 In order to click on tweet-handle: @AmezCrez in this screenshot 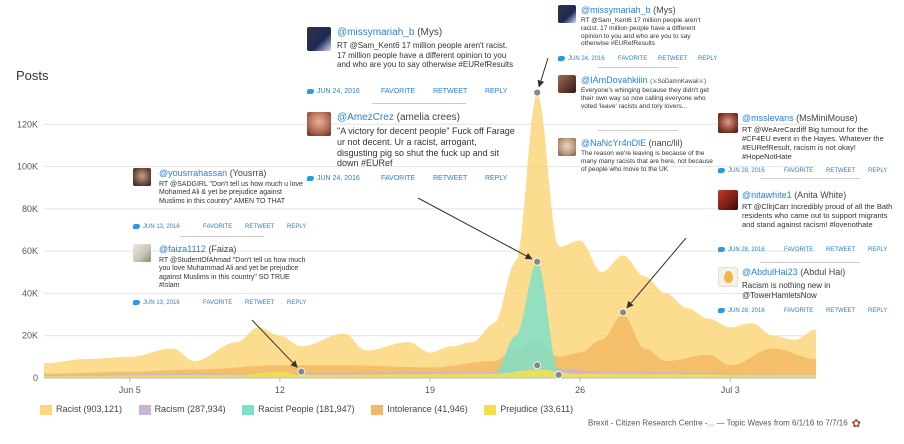, I will do `click(365, 117)`.